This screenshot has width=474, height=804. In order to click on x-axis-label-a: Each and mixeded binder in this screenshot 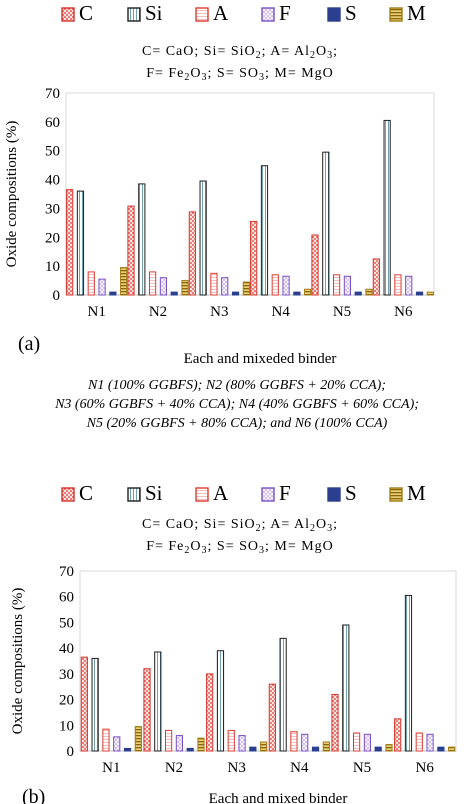, I will do `click(260, 359)`.